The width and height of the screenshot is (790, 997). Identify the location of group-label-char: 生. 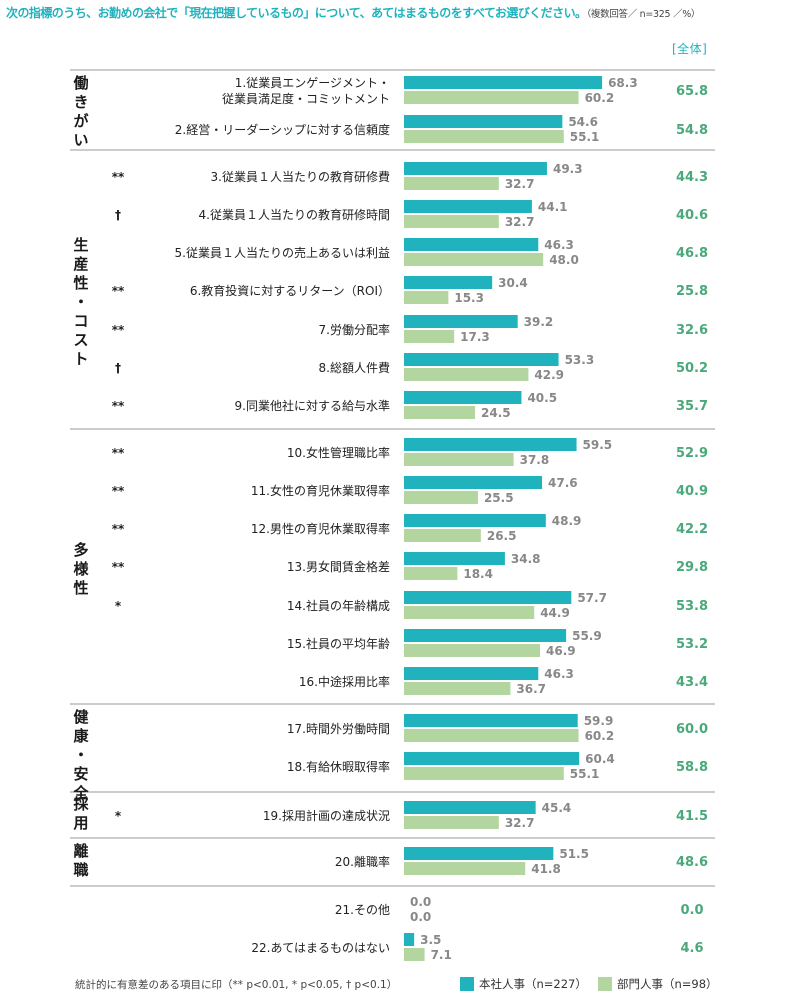
(81, 245).